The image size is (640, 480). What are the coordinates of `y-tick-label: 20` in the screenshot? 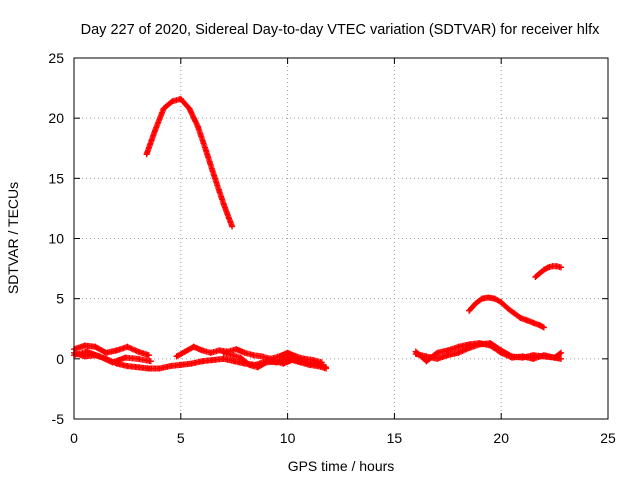 It's located at (56, 118).